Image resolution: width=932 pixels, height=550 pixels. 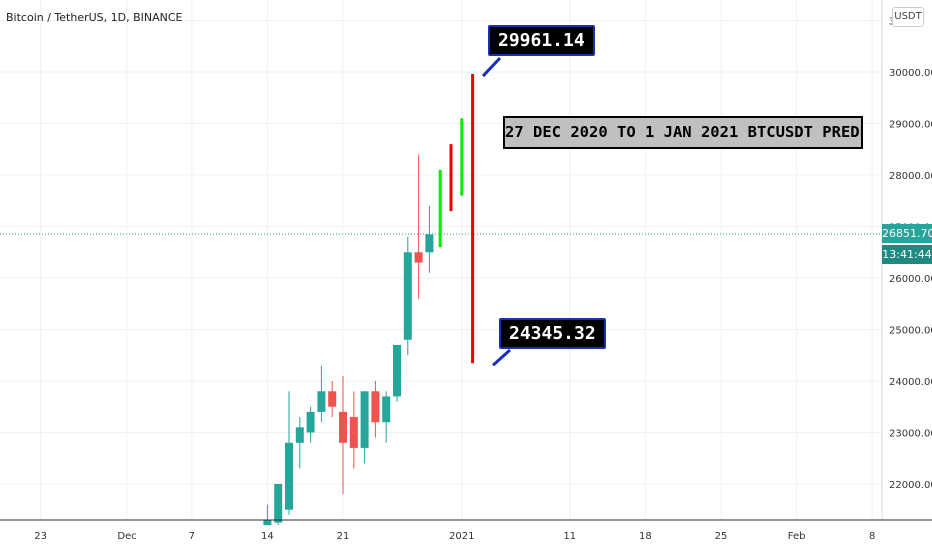 I want to click on candles, so click(x=348, y=340).